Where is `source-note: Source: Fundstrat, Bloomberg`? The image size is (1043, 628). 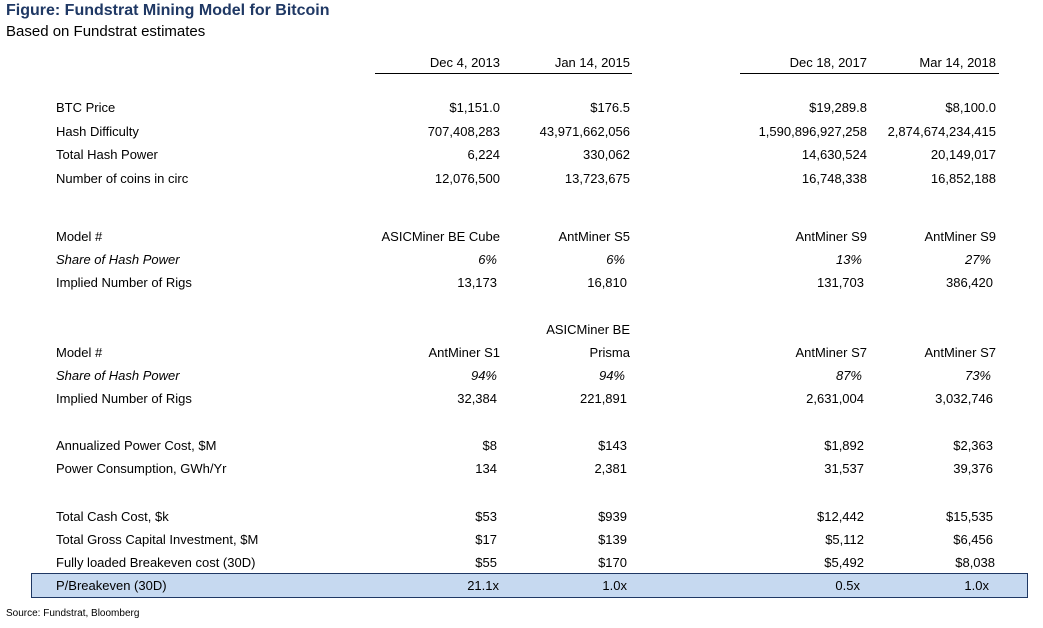
source-note: Source: Fundstrat, Bloomberg is located at coordinates (73, 613).